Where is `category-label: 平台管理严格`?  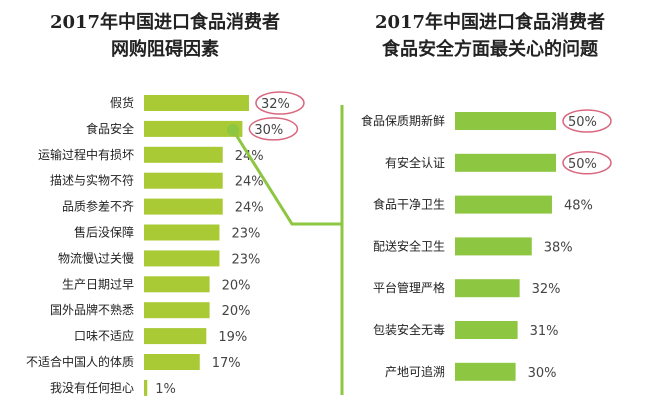
category-label: 平台管理严格 is located at coordinates (409, 287).